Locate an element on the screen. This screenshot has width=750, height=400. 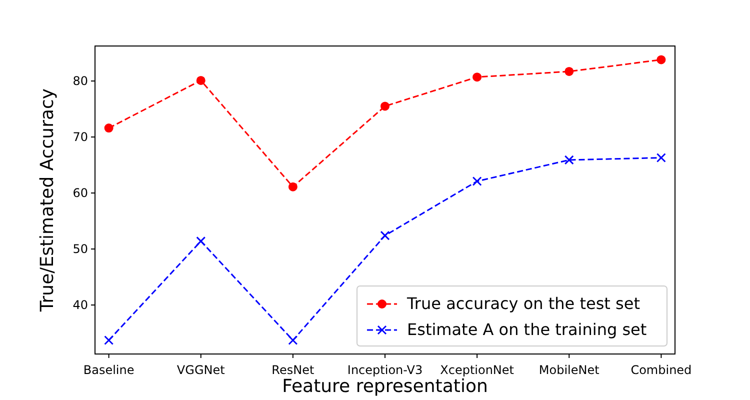
x-tick-label: VGGNet is located at coordinates (201, 370).